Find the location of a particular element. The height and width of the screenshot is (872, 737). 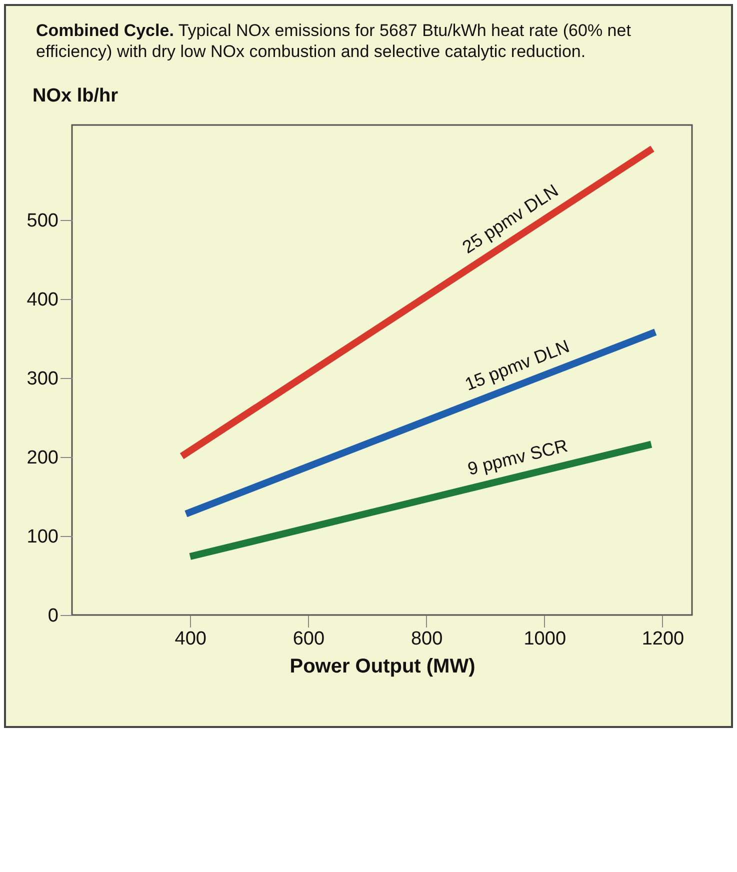

x-tick-label: 1000 is located at coordinates (545, 639).